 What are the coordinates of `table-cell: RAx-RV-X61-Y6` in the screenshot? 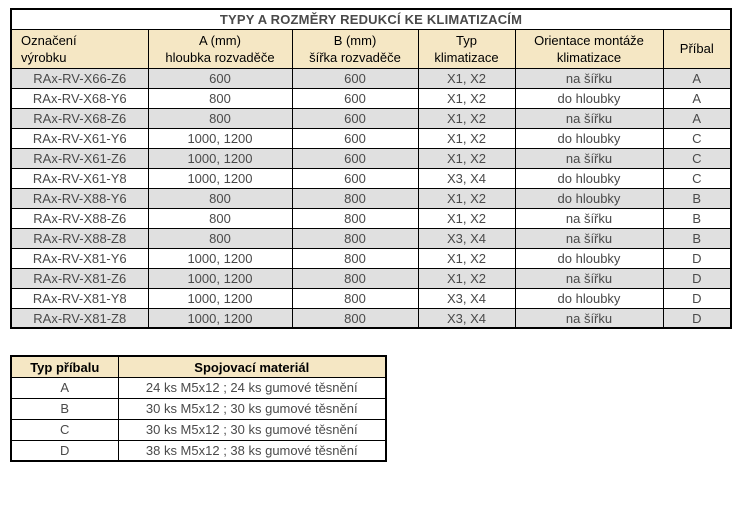 It's located at (79, 138).